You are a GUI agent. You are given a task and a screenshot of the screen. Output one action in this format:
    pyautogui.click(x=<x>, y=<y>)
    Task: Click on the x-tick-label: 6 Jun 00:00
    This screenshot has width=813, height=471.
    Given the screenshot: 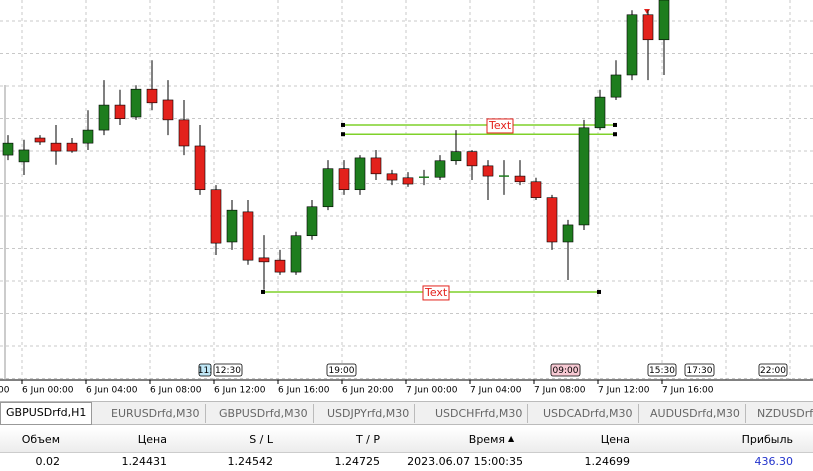 What is the action you would take?
    pyautogui.click(x=48, y=391)
    